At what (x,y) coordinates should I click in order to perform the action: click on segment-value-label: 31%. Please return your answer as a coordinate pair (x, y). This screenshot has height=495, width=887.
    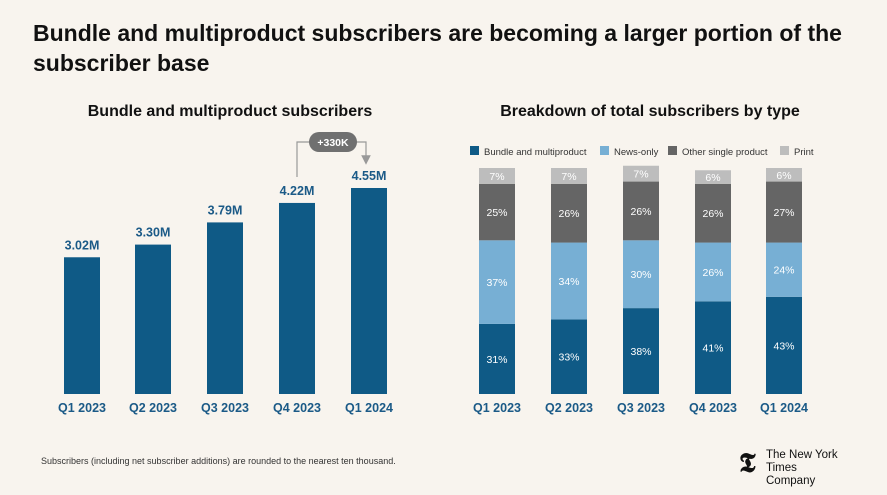
    Looking at the image, I should click on (496, 360).